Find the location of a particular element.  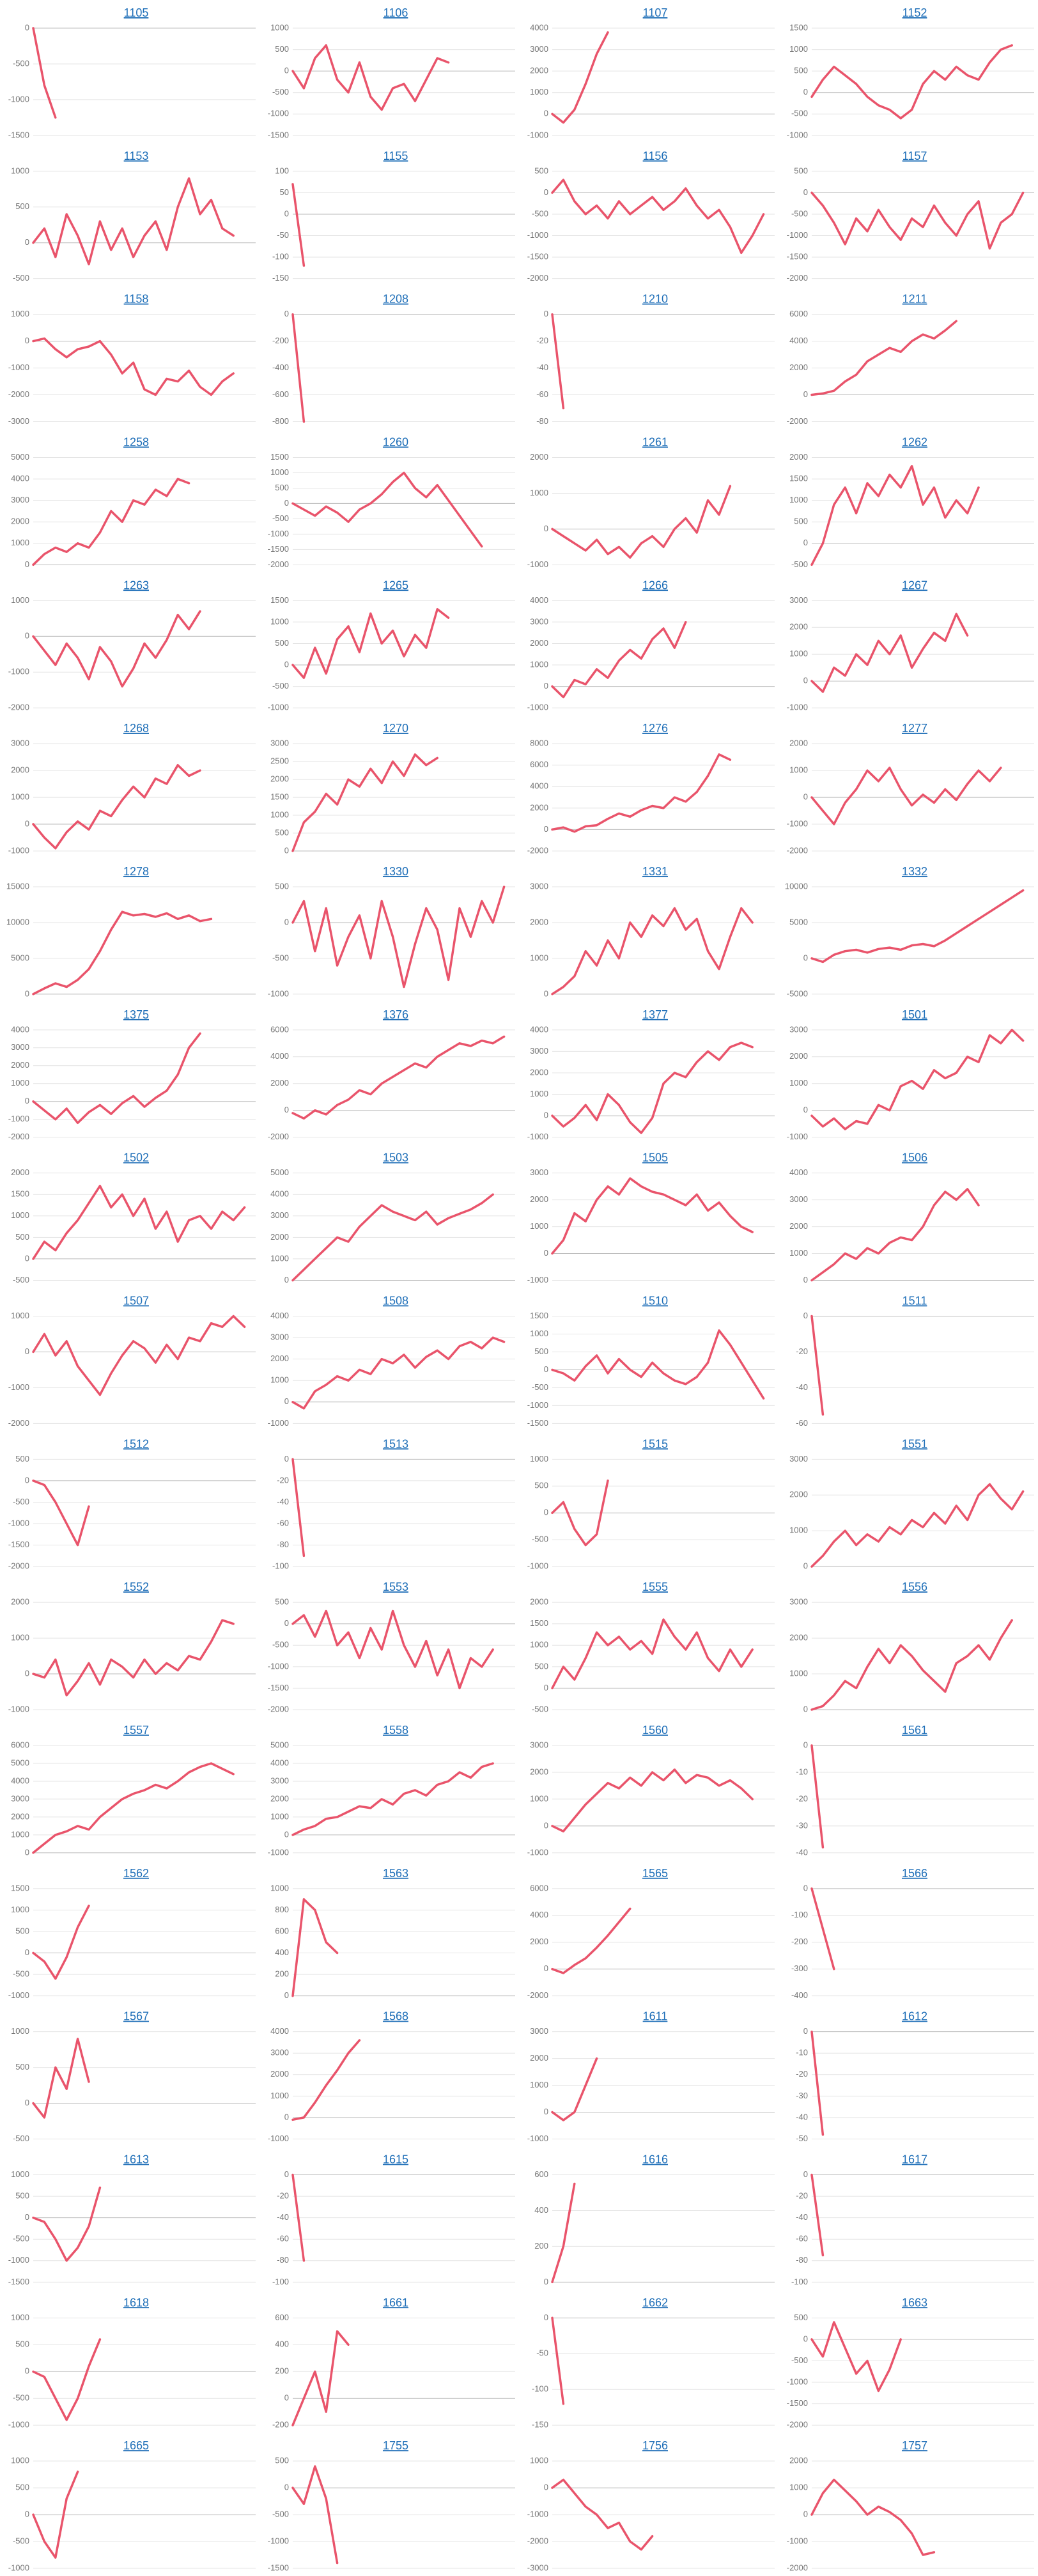

chart-title: 1508 is located at coordinates (395, 1302).